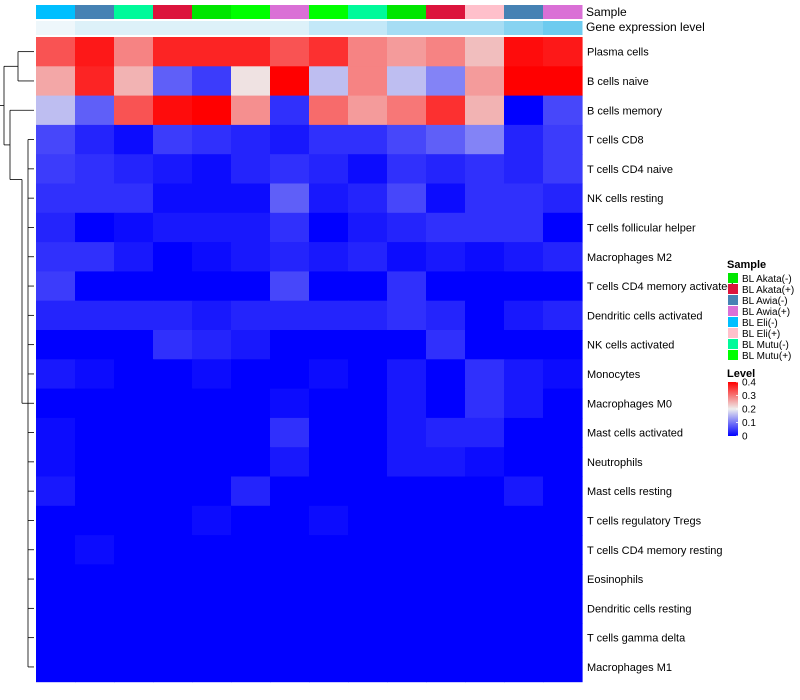 The image size is (800, 700). What do you see at coordinates (749, 423) in the screenshot?
I see `level-legend-tick-label: 0.1` at bounding box center [749, 423].